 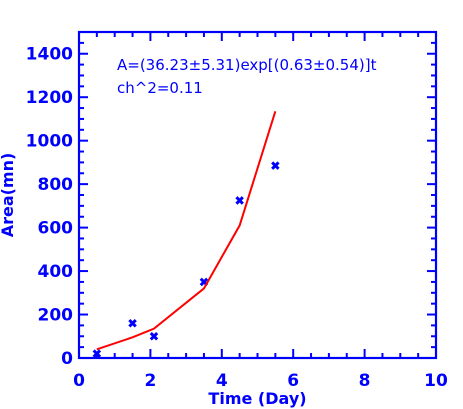 What do you see at coordinates (150, 381) in the screenshot?
I see `x-tick-label: 2` at bounding box center [150, 381].